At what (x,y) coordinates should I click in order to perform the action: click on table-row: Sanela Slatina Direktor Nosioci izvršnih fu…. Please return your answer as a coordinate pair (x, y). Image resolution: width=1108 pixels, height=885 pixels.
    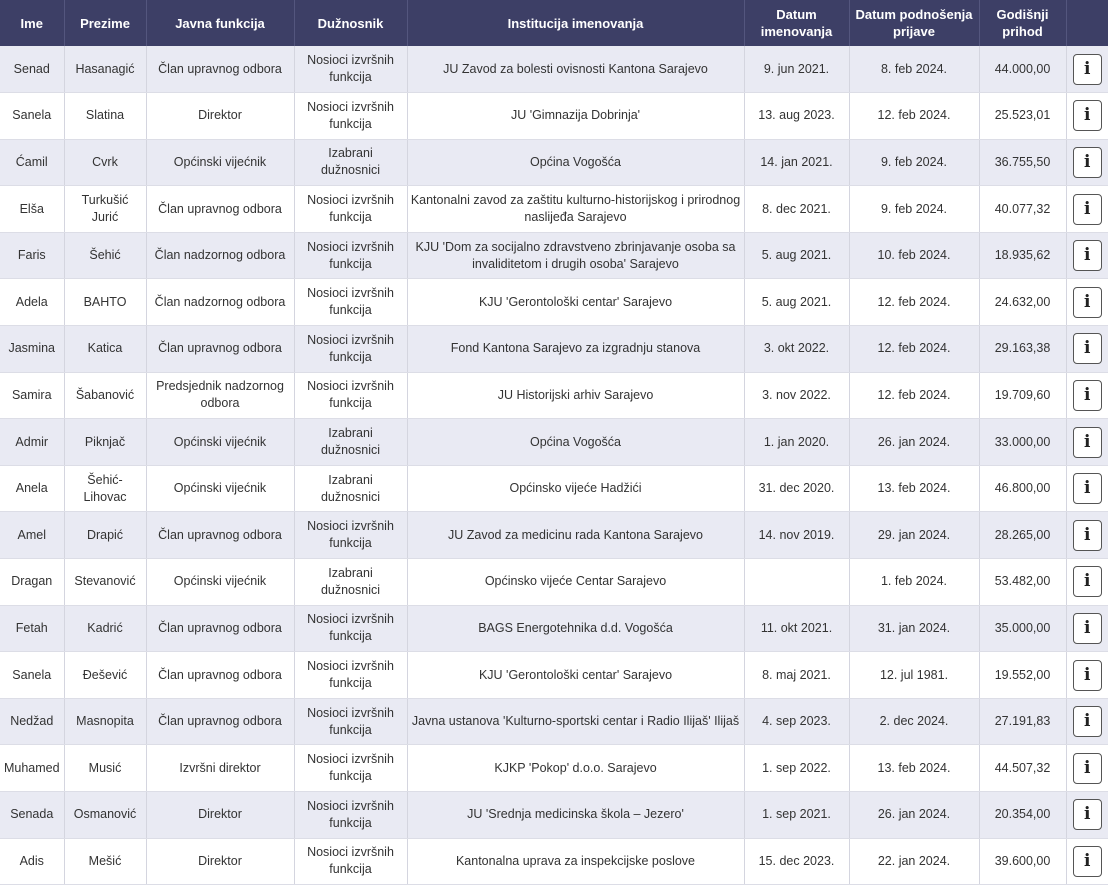
    Looking at the image, I should click on (554, 116).